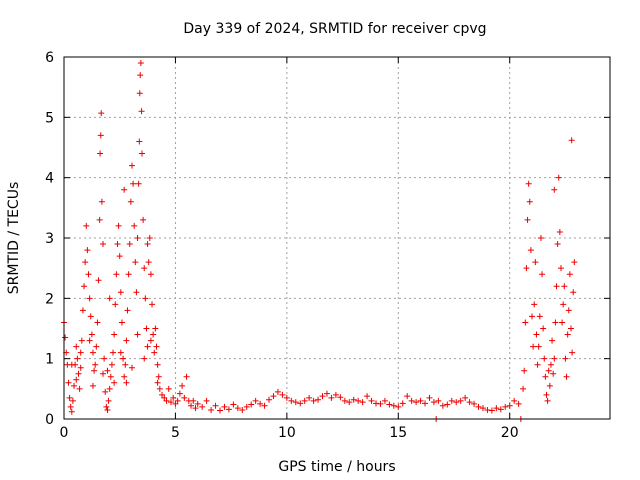 This screenshot has width=640, height=480. Describe the element at coordinates (14, 238) in the screenshot. I see `y-axis-label: SRMTID / TECUs` at that location.